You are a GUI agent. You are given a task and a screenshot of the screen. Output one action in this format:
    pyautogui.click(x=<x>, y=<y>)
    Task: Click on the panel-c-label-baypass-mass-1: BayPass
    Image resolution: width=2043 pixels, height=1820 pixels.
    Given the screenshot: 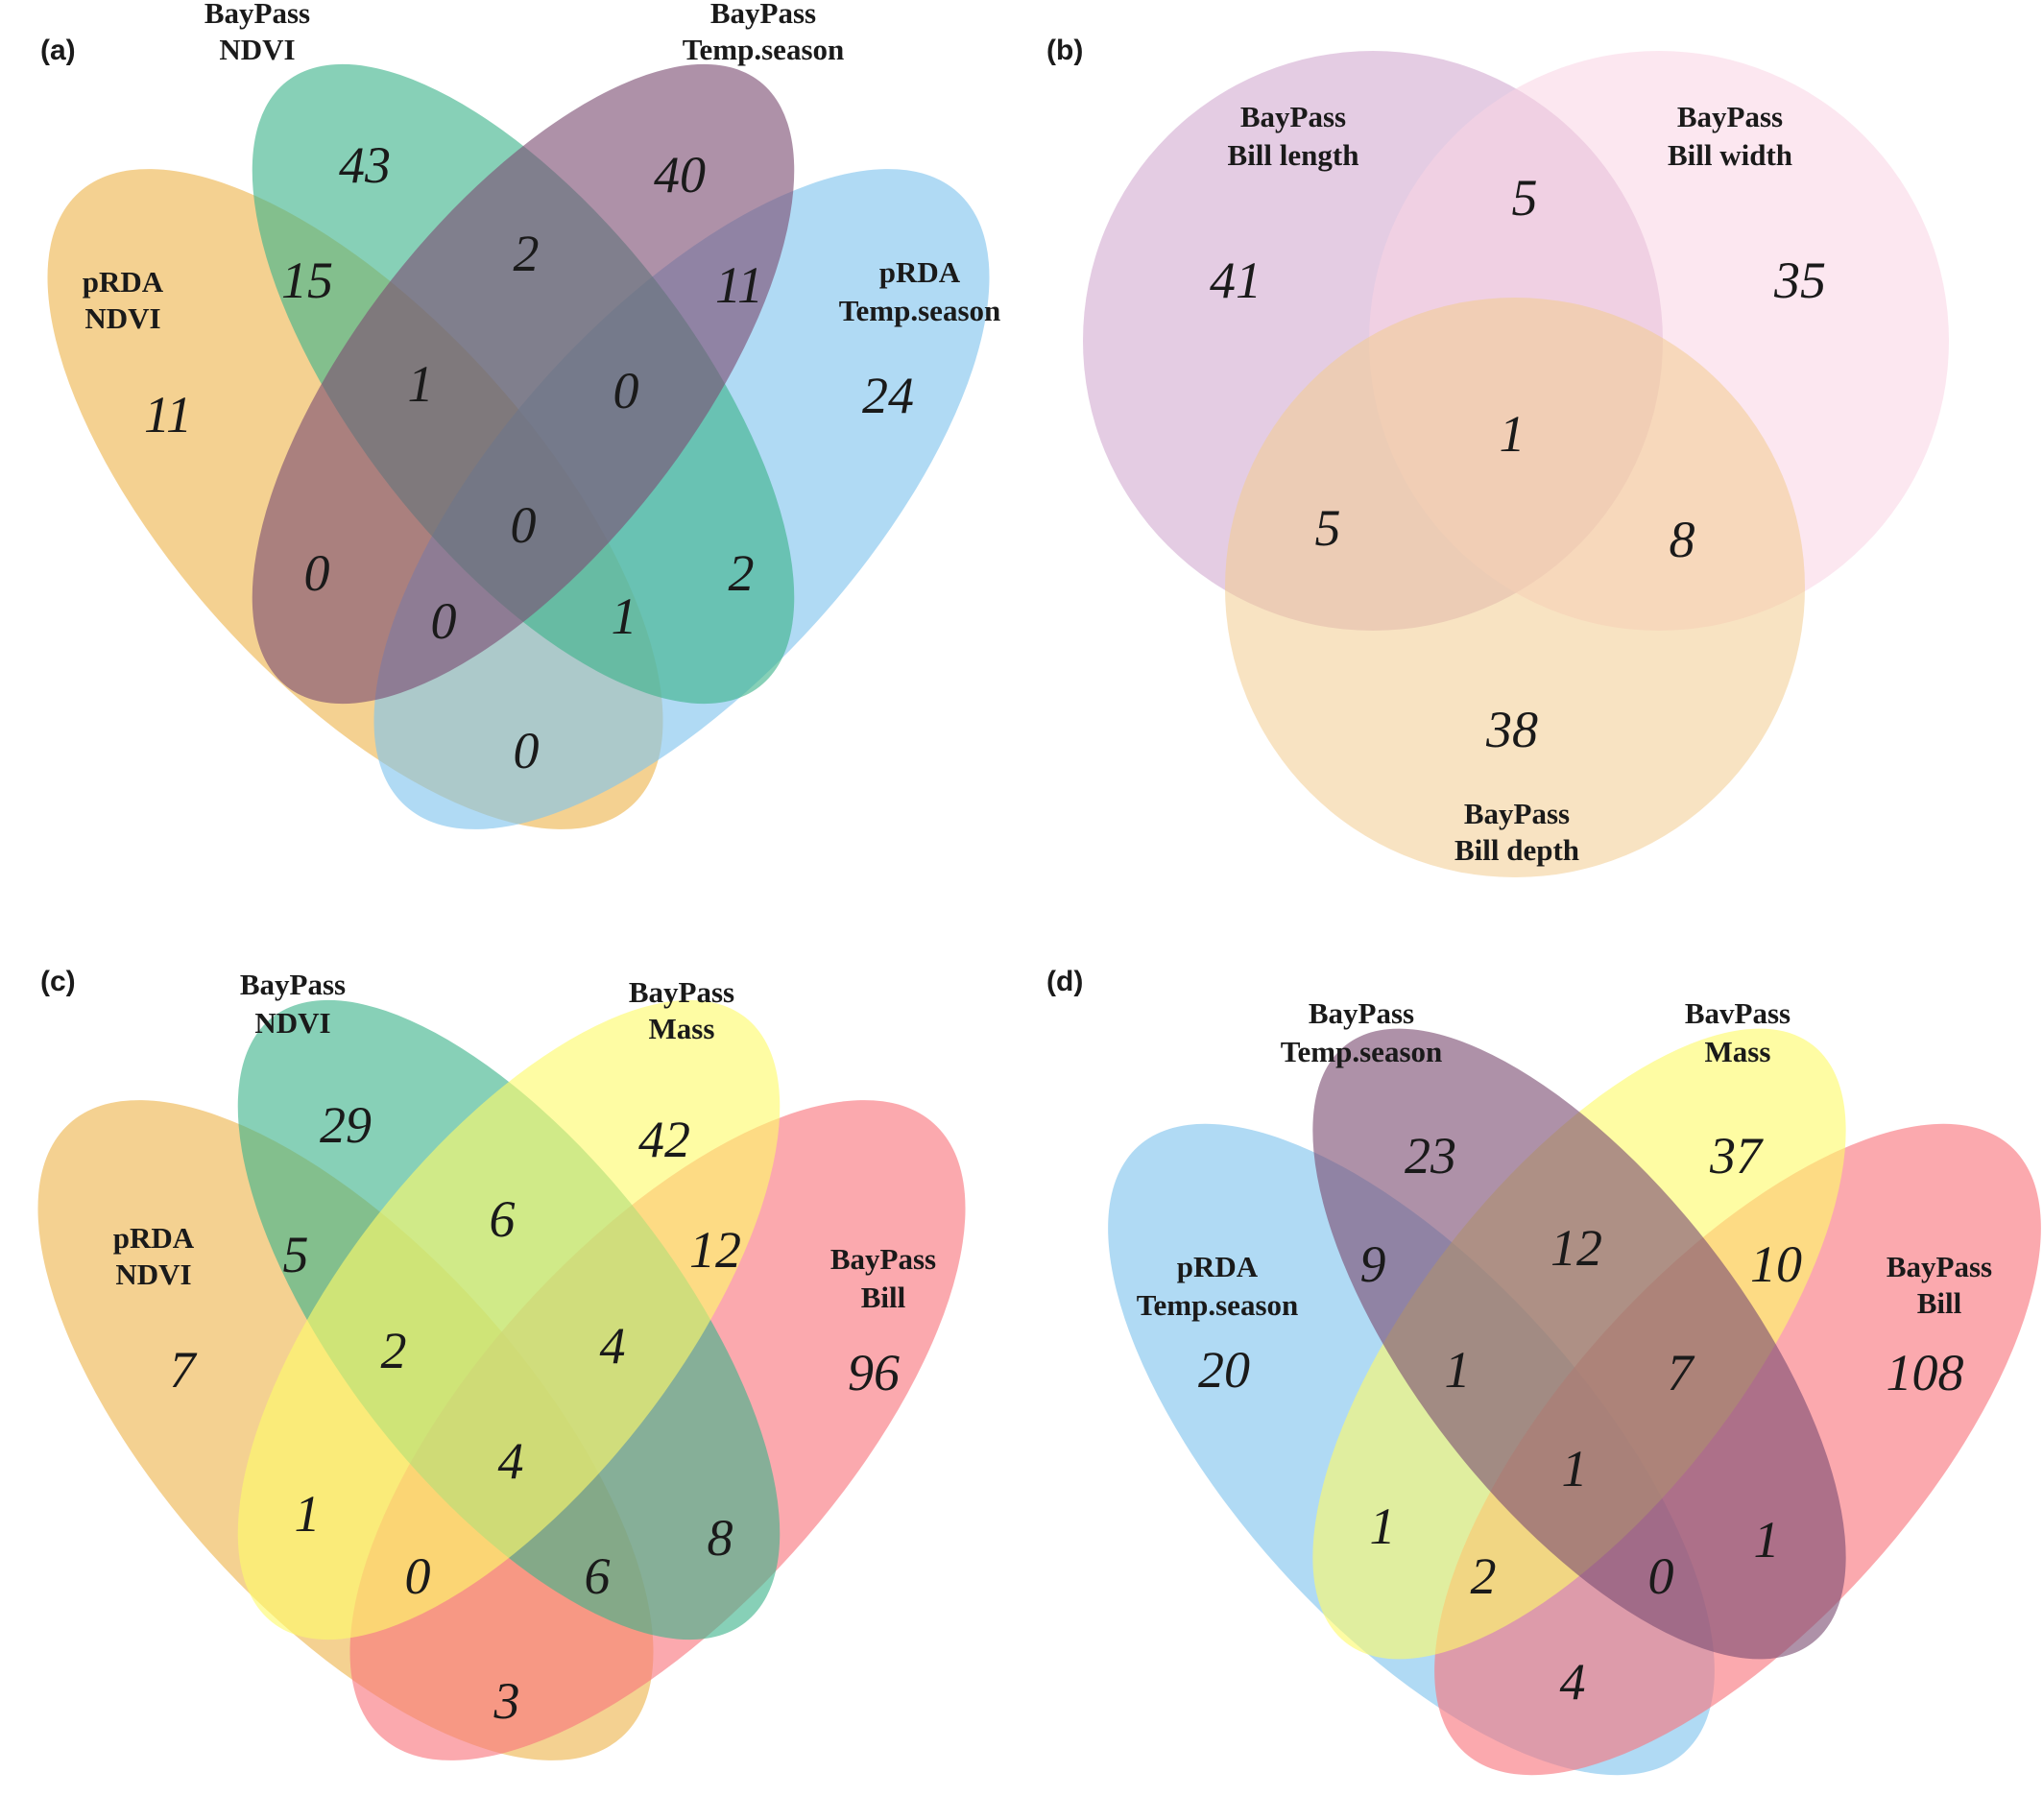 What is the action you would take?
    pyautogui.click(x=682, y=992)
    